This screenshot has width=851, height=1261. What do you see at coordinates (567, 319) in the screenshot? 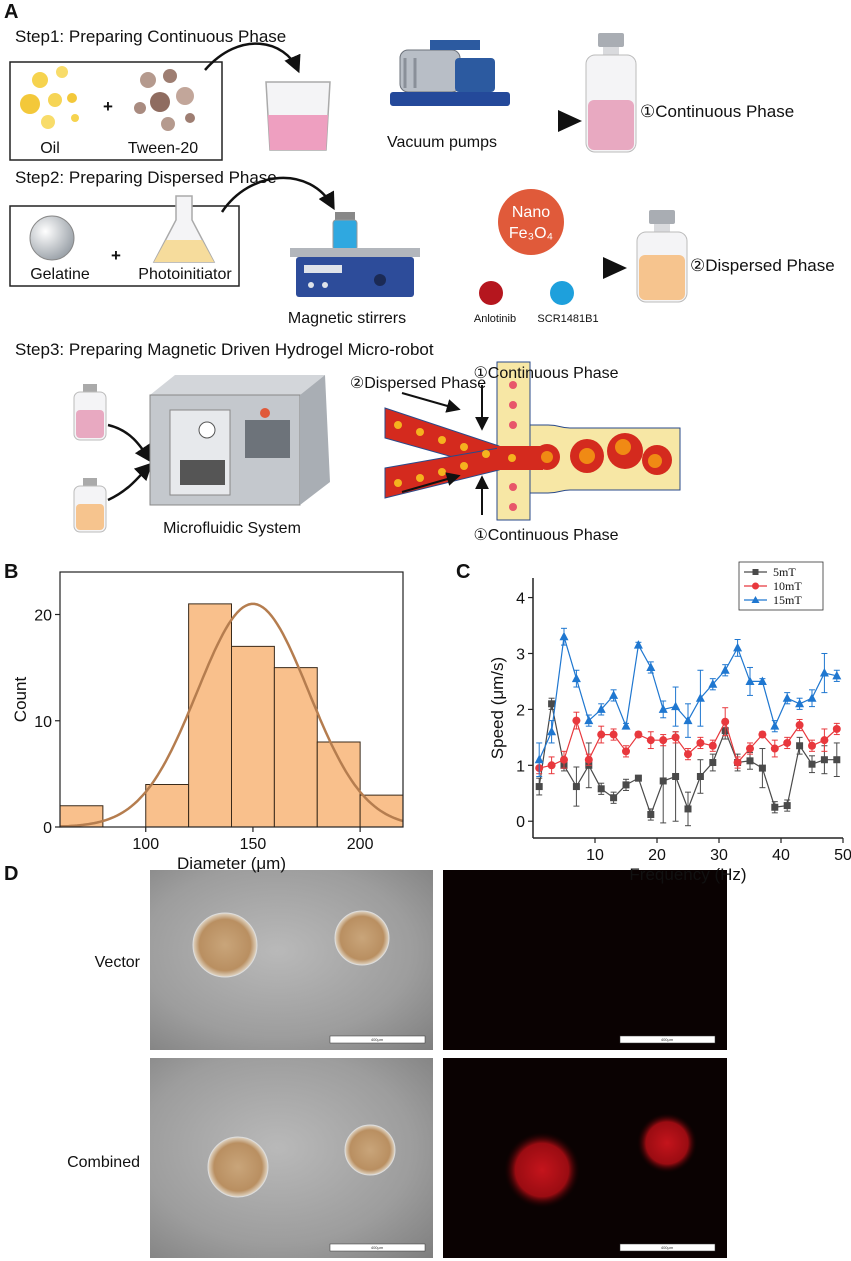
I see `label: SCR1481B1` at bounding box center [567, 319].